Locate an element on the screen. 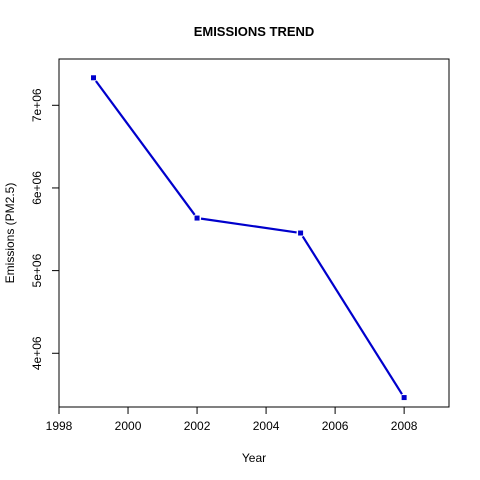 The height and width of the screenshot is (480, 480). x-tick-label: 2002 is located at coordinates (197, 426).